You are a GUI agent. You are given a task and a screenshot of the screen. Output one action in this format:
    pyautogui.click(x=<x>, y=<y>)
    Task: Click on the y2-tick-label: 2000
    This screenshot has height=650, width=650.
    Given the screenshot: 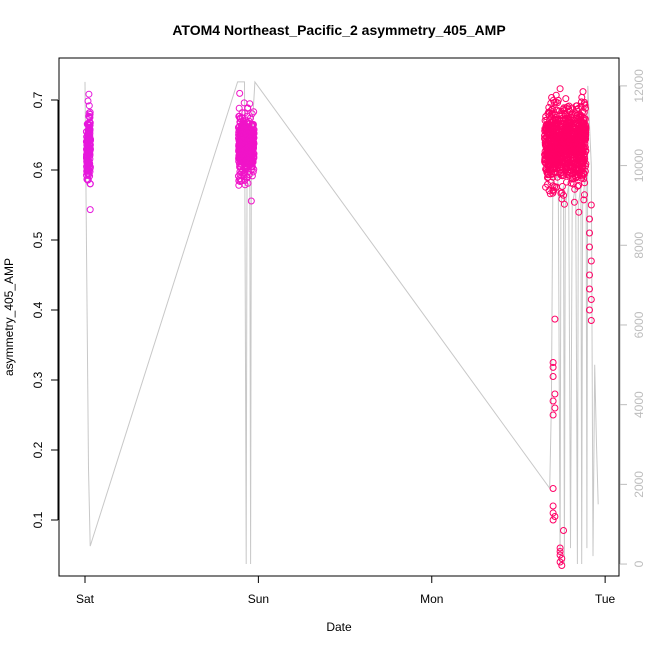 What is the action you would take?
    pyautogui.click(x=639, y=484)
    